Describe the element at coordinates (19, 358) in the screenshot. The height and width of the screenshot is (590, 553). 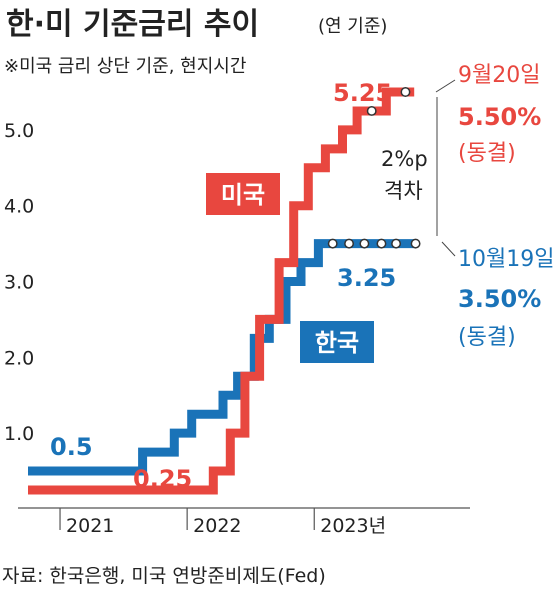
I see `y-tick-label: 2.0` at that location.